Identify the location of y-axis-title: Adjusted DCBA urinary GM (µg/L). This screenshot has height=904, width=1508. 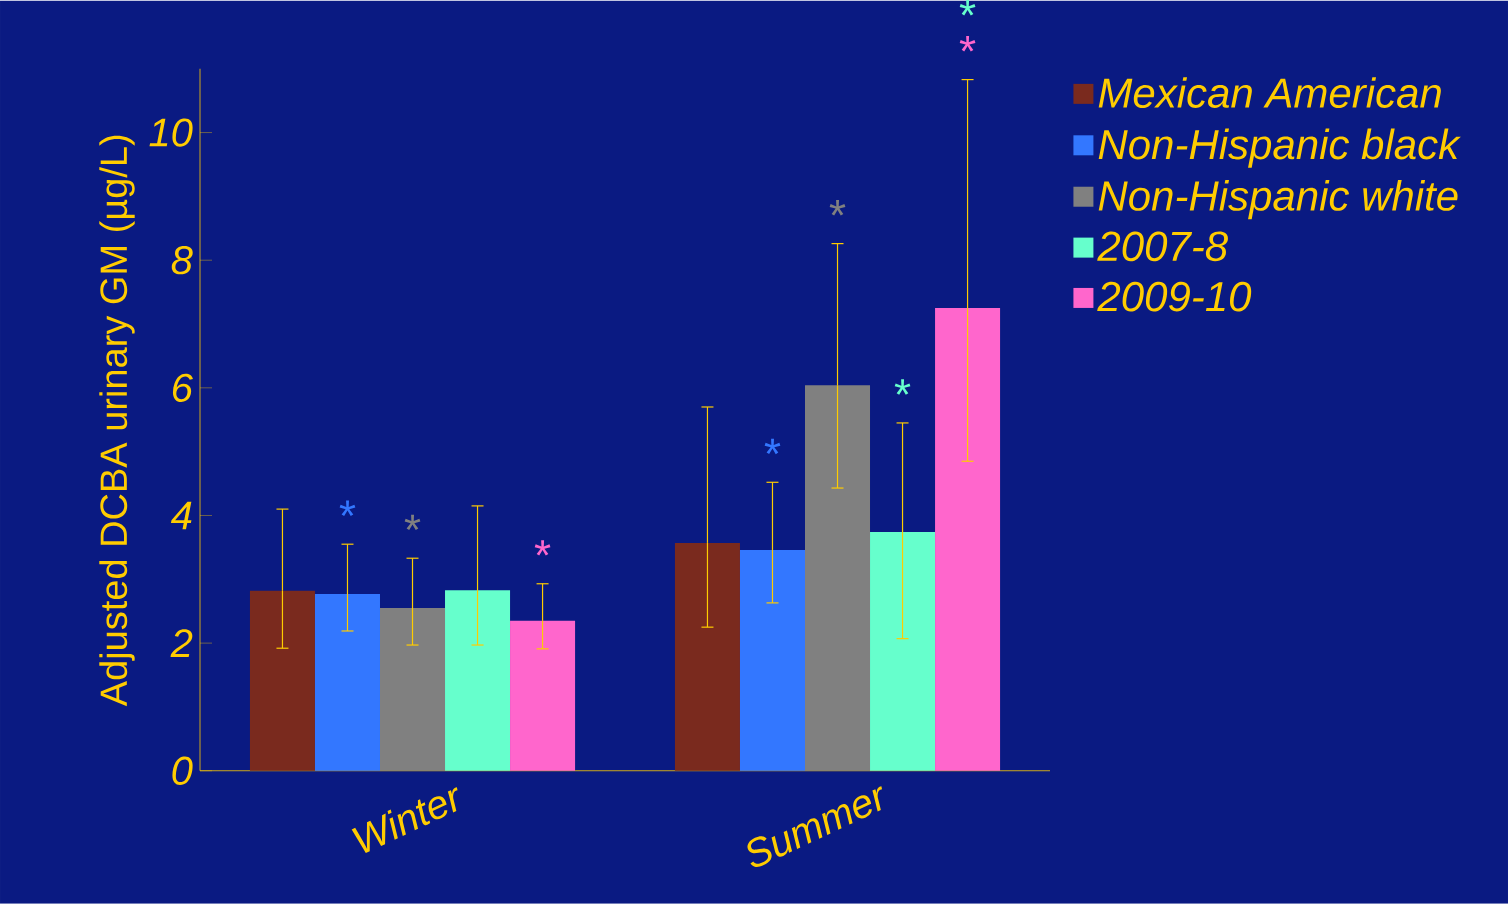
(117, 421).